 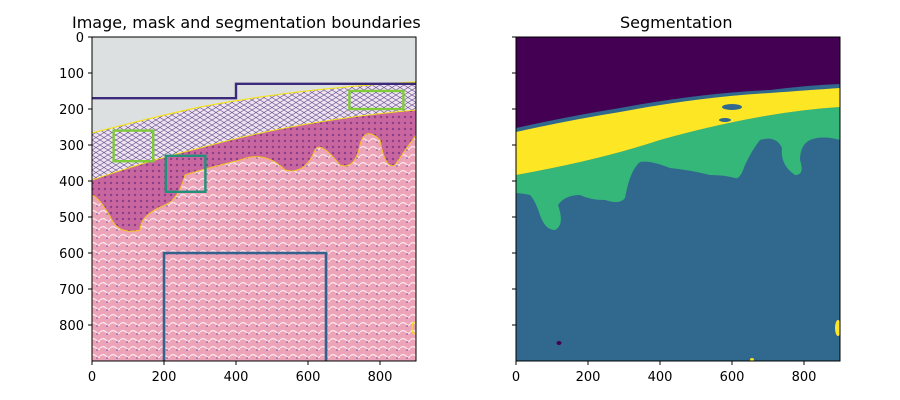 What do you see at coordinates (71, 290) in the screenshot?
I see `svg-text: 700` at bounding box center [71, 290].